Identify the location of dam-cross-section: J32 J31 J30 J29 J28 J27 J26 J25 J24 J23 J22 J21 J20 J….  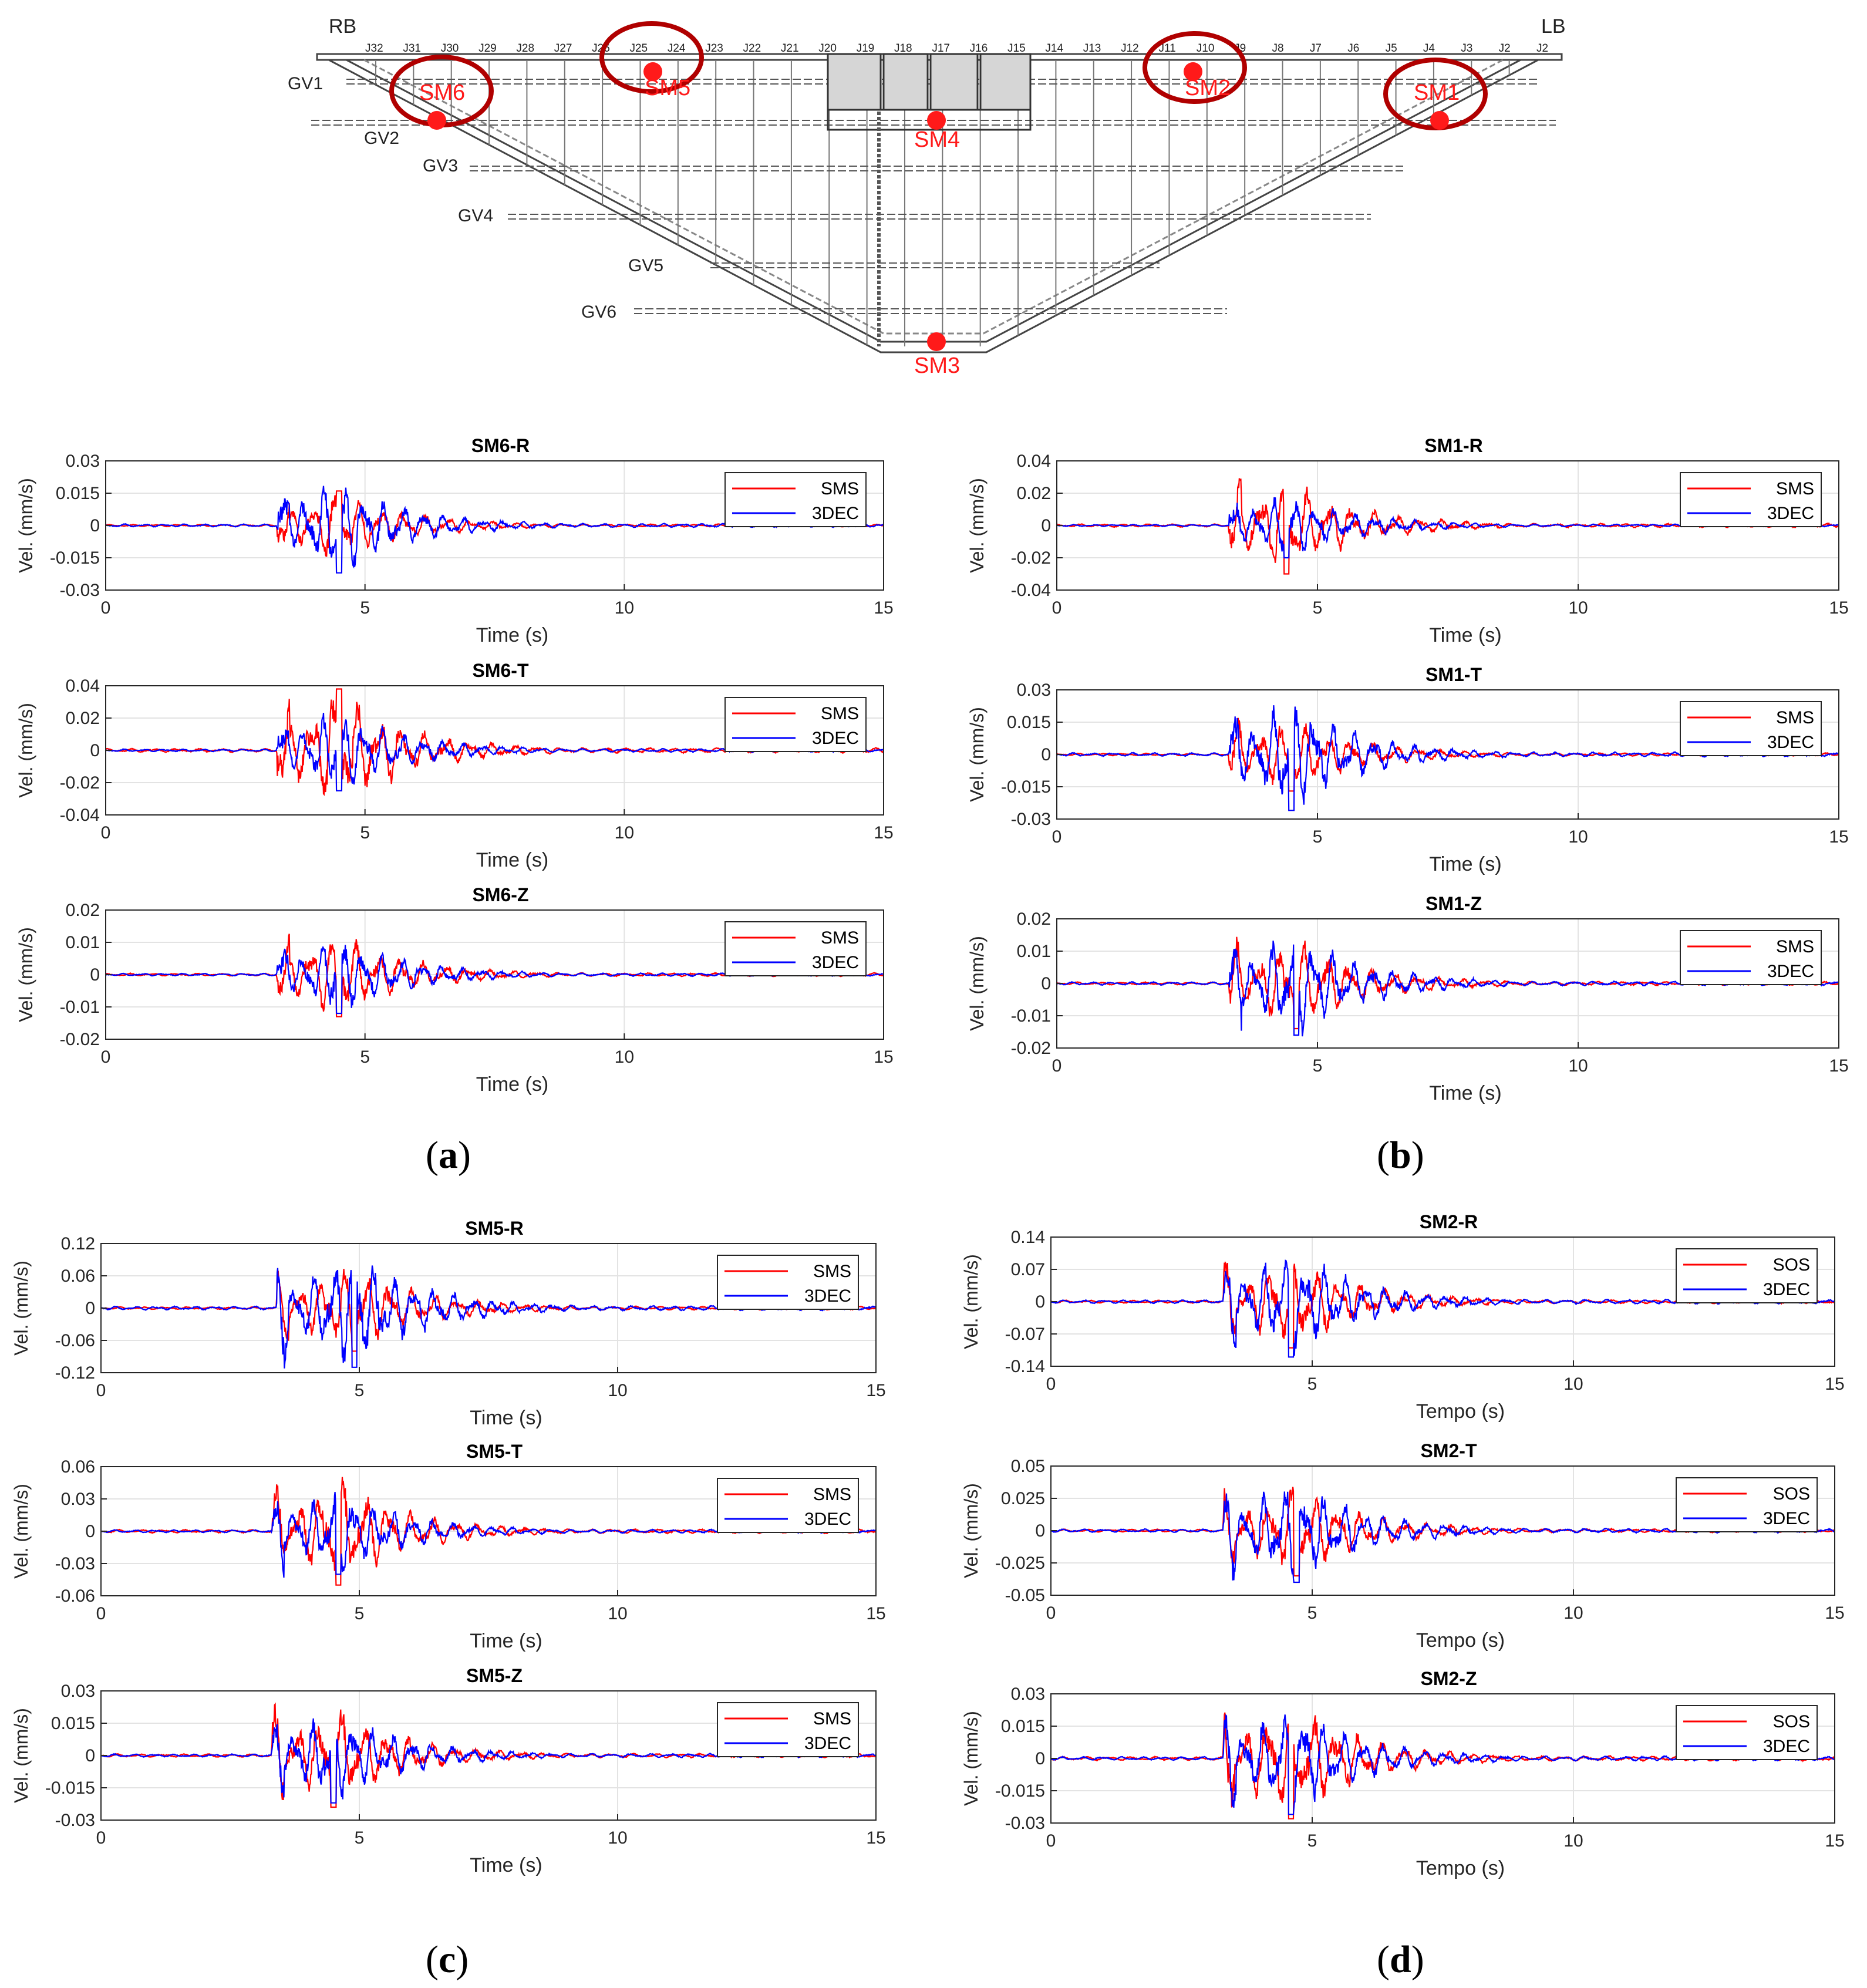
(927, 197).